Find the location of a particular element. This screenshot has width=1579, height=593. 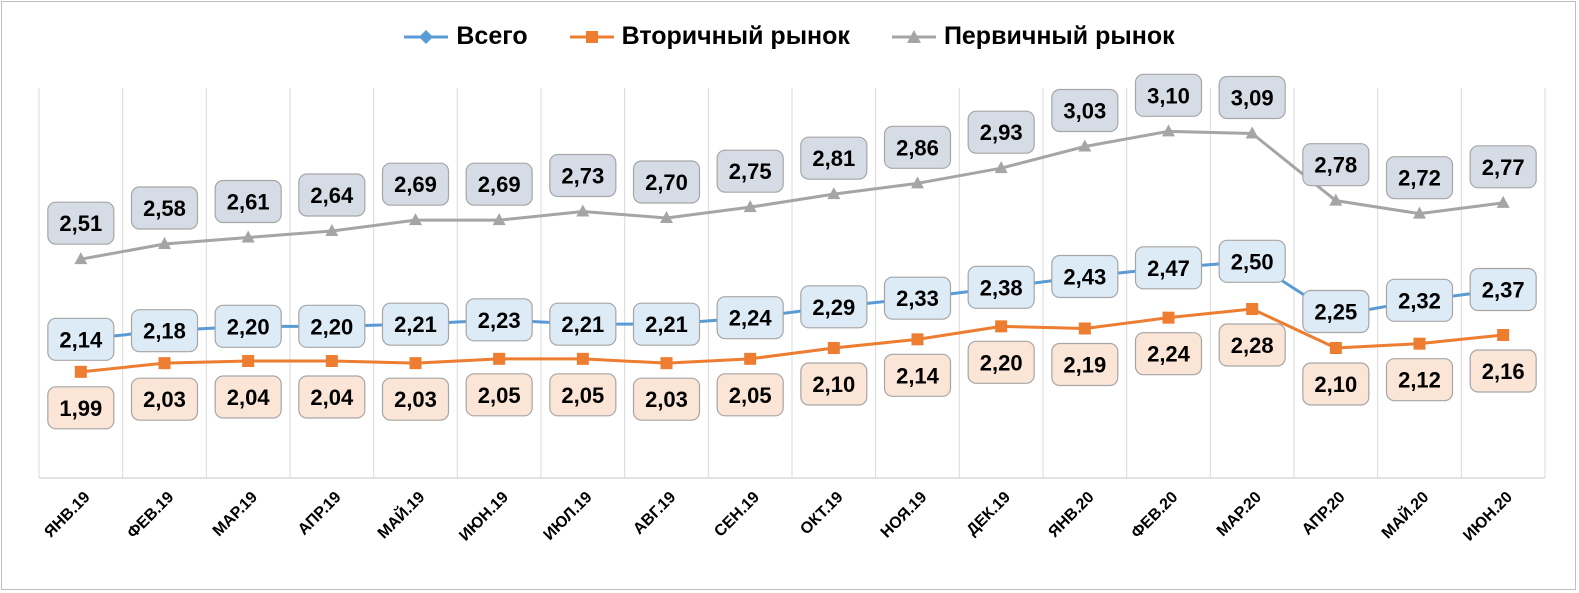

data-label: 2,24 is located at coordinates (1169, 354).